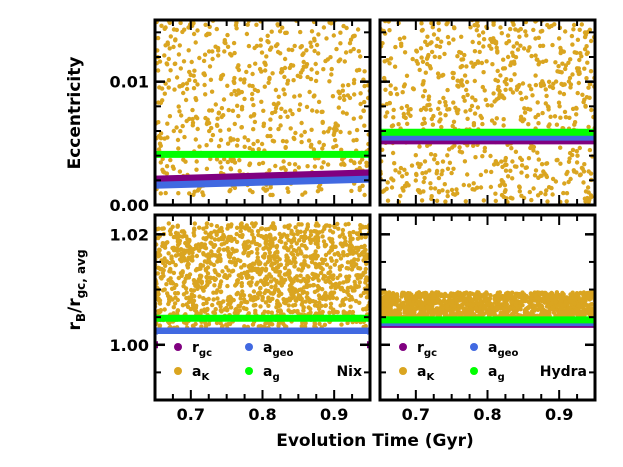 Image resolution: width=623 pixels, height=467 pixels. What do you see at coordinates (487, 366) in the screenshot?
I see `legend: rgc ageo aK ag Hydra` at bounding box center [487, 366].